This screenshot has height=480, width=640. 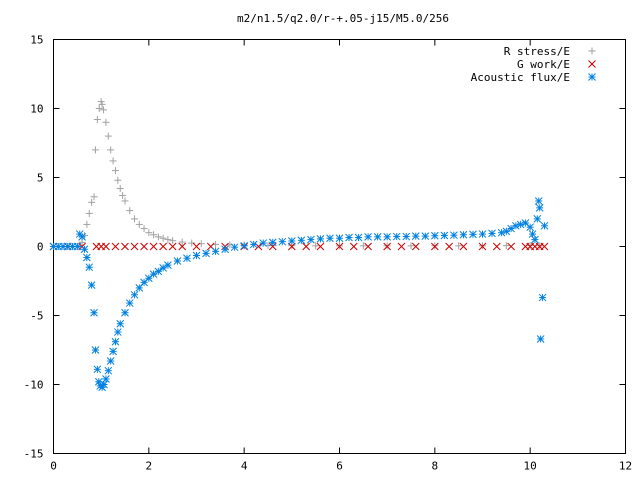 What do you see at coordinates (530, 466) in the screenshot?
I see `x-tick-label: 10` at bounding box center [530, 466].